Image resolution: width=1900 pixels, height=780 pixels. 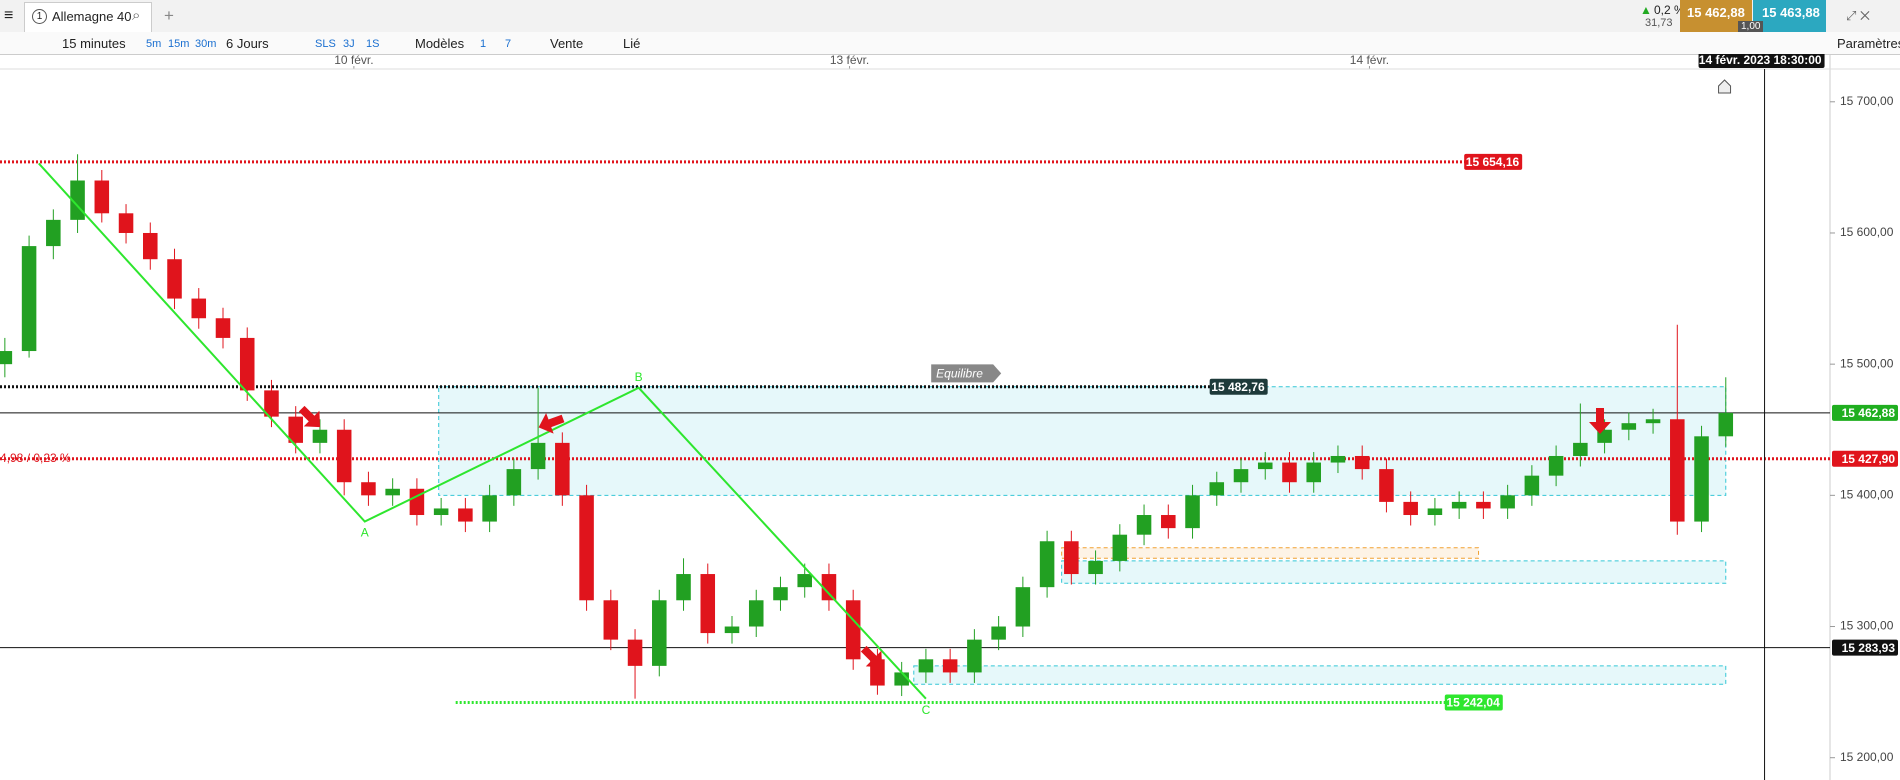 I want to click on window-icons: ⤢ ✕, so click(x=1858, y=15).